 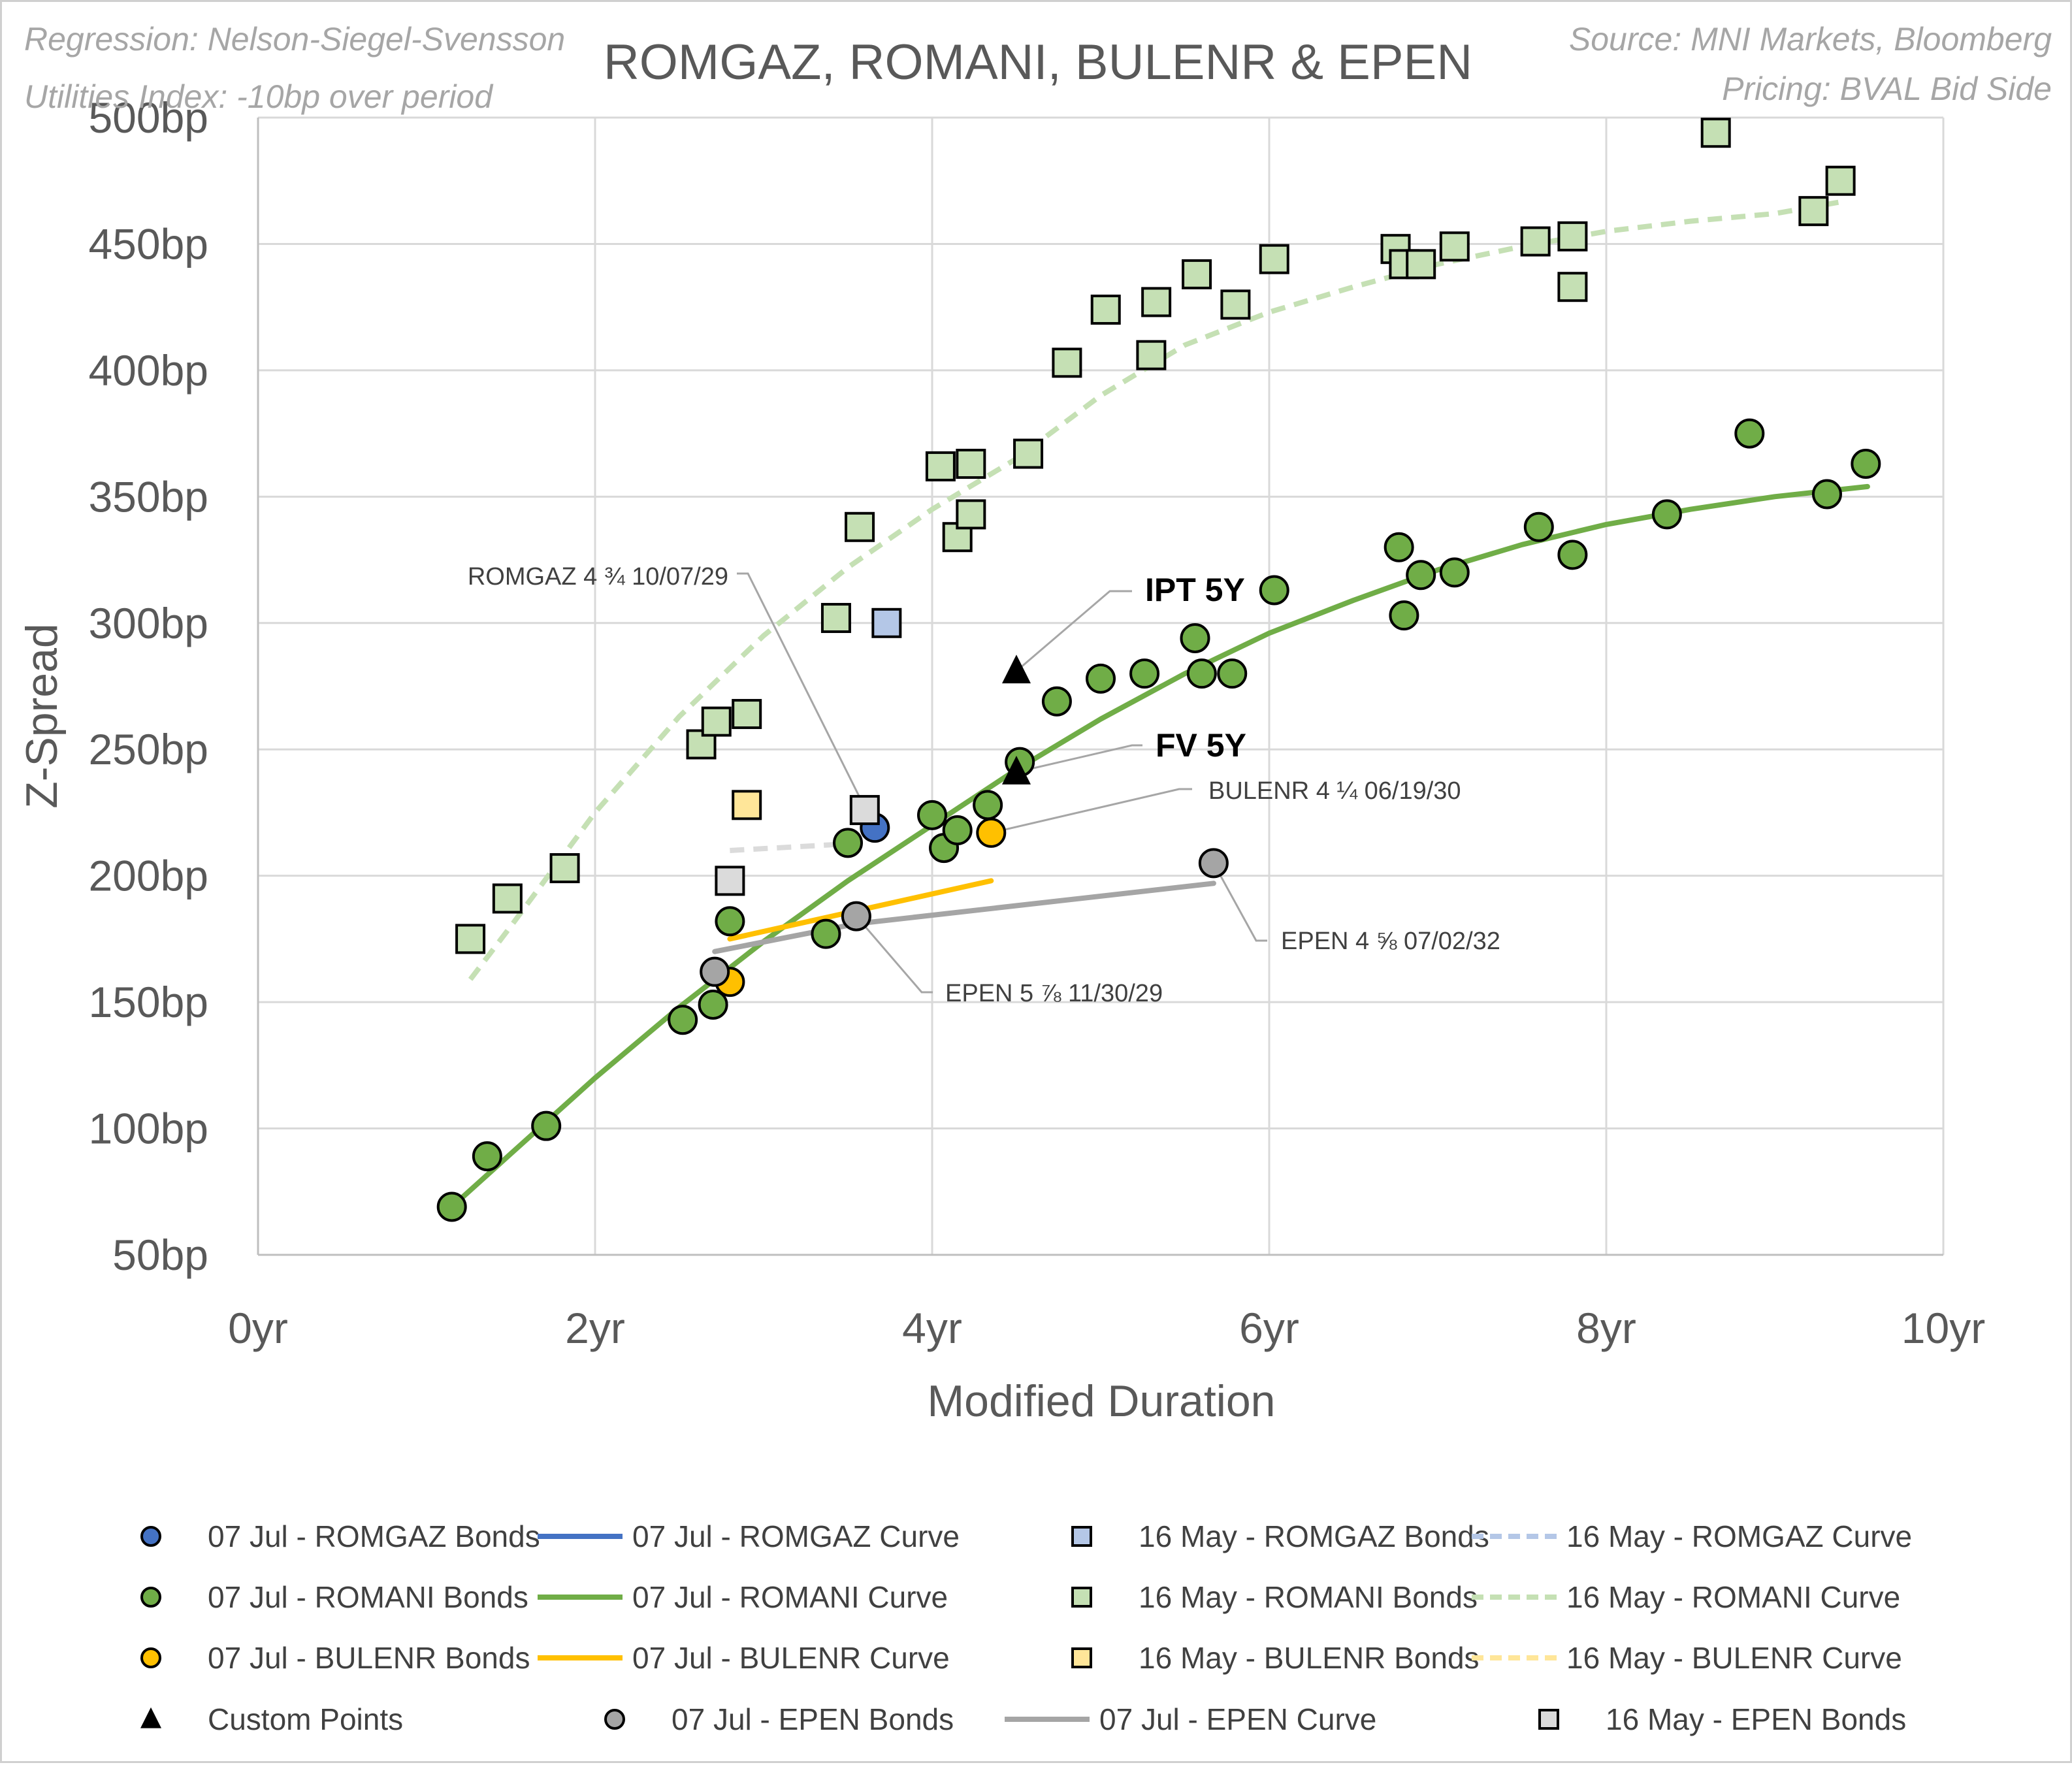 I want to click on legend-label: 07 Jul - EPEN Bonds, so click(x=813, y=1719).